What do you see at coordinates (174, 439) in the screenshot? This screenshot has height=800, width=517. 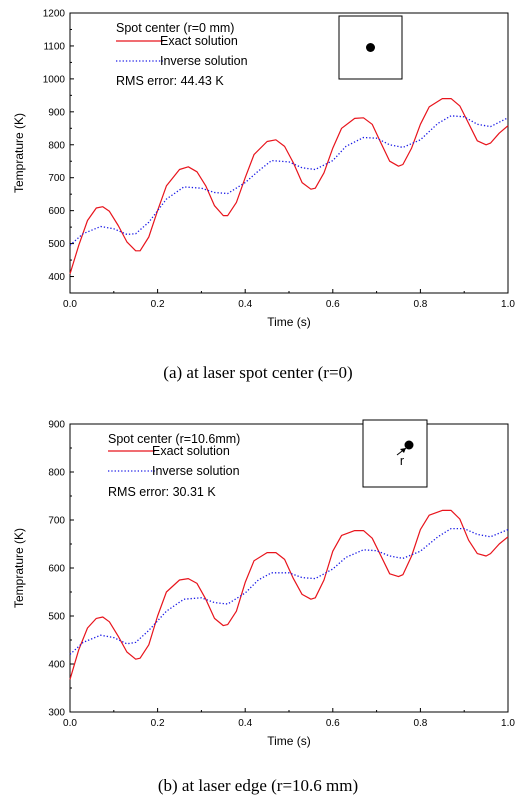 I see `legend-title: Spot center (r=10.6mm)` at bounding box center [174, 439].